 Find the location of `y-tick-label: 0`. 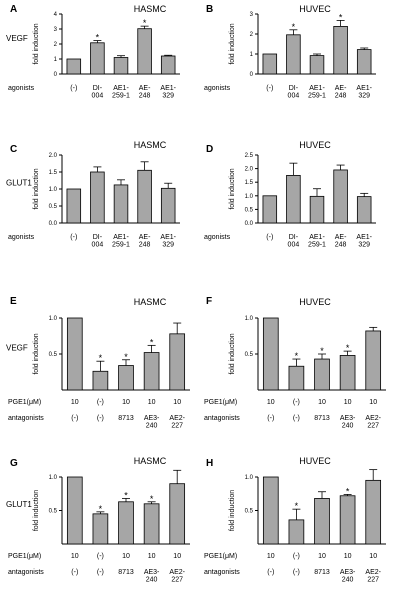

y-tick-label: 0 is located at coordinates (56, 75).